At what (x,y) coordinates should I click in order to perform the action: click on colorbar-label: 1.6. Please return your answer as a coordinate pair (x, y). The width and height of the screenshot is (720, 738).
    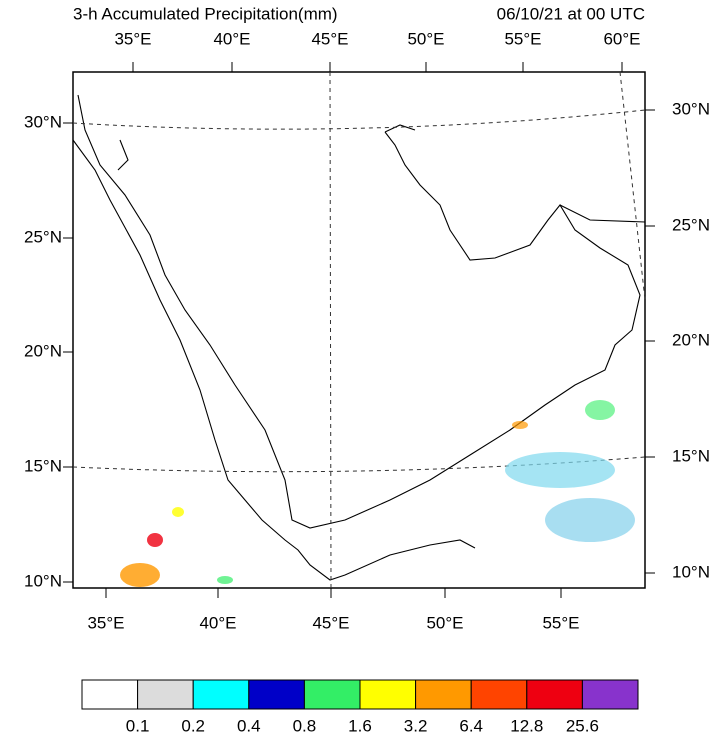
    Looking at the image, I should click on (360, 724).